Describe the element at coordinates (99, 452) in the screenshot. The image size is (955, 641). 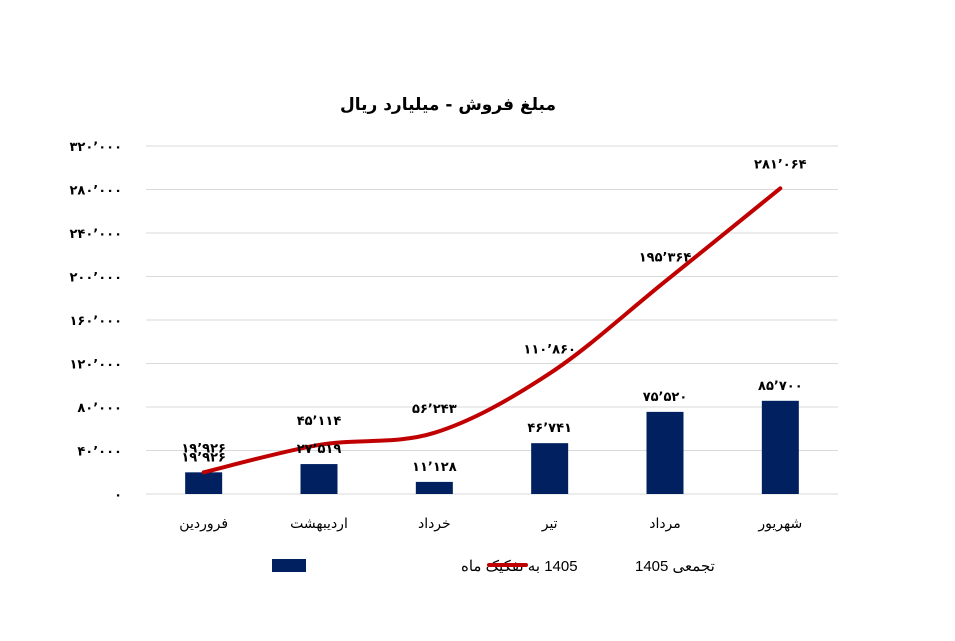
I see `y-tick-label: ۴۰٬۰۰۰` at that location.